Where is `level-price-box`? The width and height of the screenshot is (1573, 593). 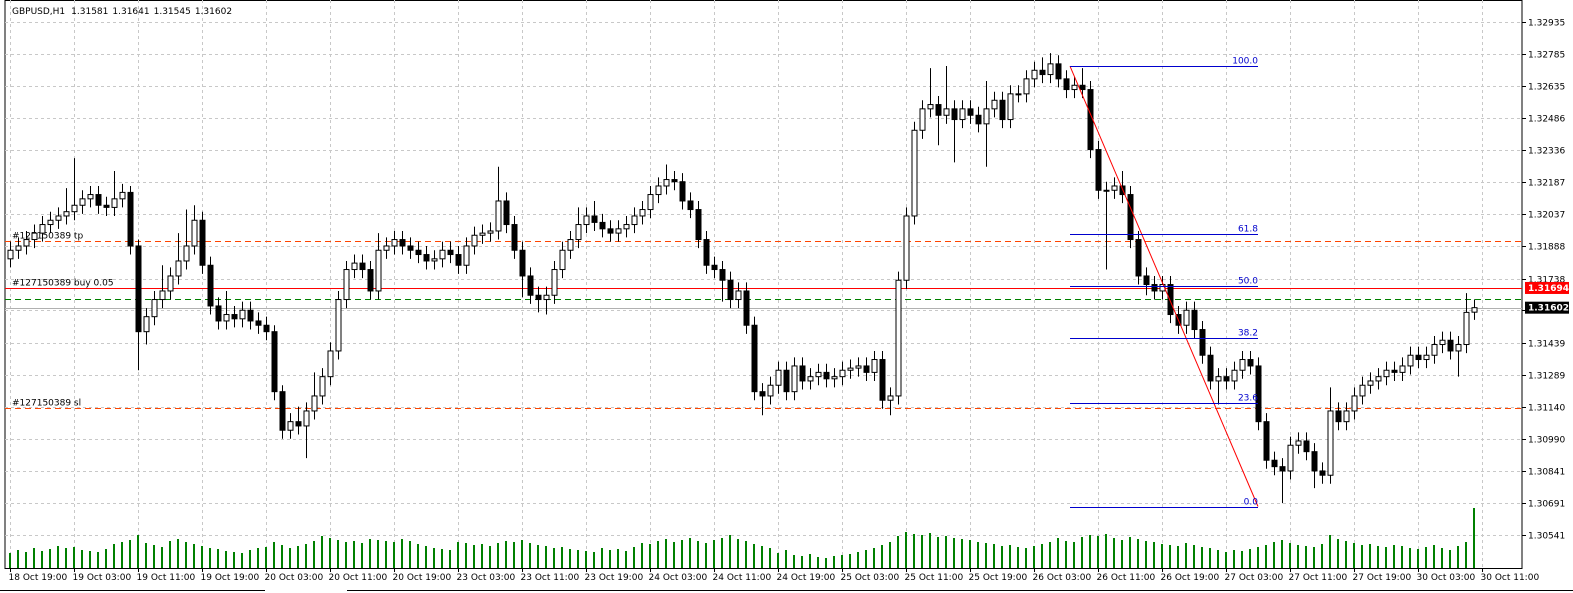 level-price-box is located at coordinates (1547, 287).